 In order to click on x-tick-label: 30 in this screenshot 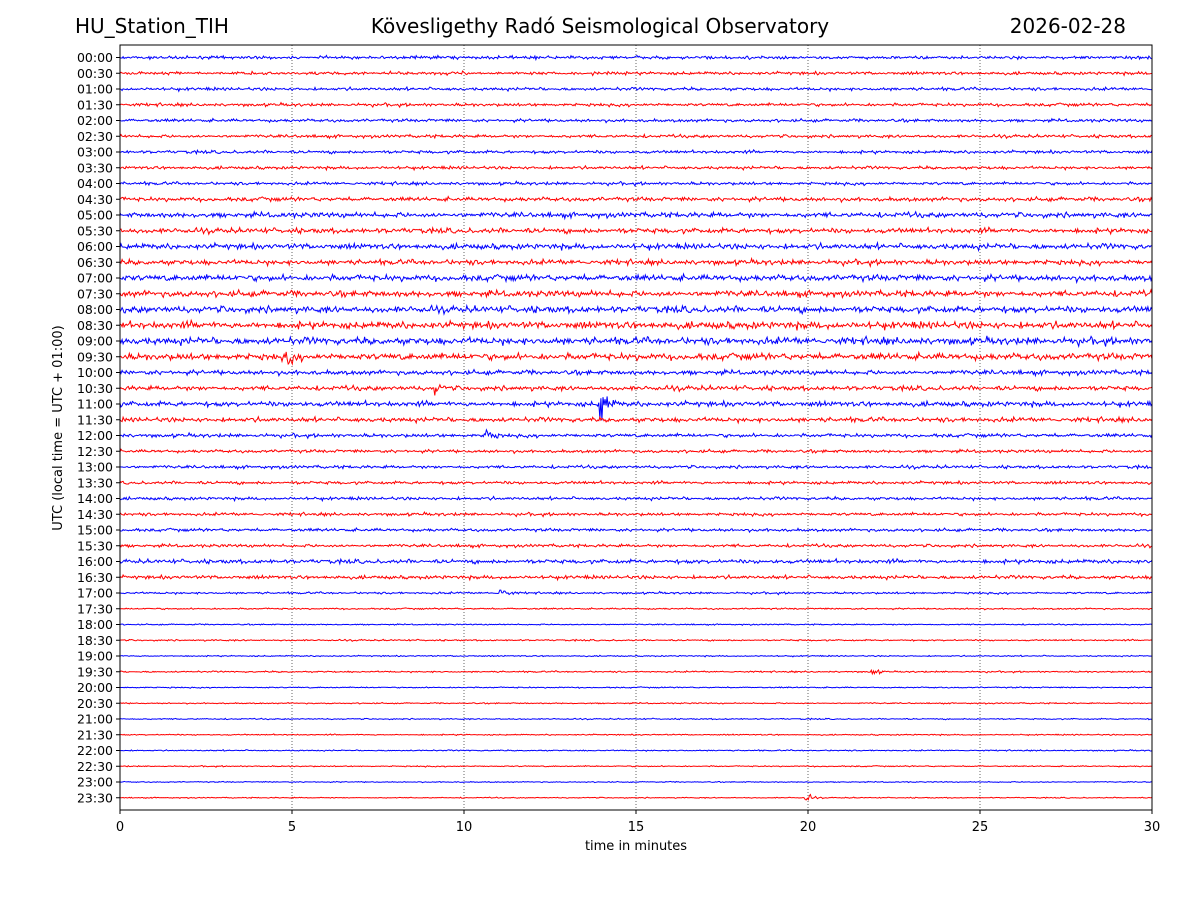, I will do `click(1152, 827)`.